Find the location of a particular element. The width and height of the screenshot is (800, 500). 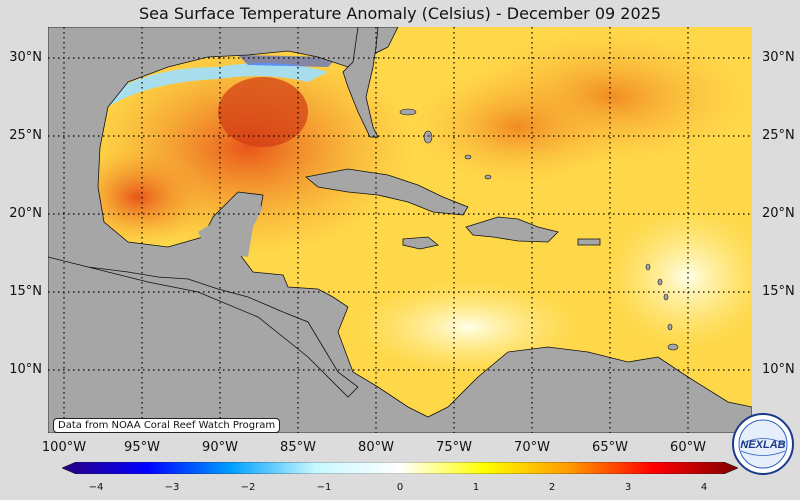

colorbar-tick: −4 is located at coordinates (96, 487).